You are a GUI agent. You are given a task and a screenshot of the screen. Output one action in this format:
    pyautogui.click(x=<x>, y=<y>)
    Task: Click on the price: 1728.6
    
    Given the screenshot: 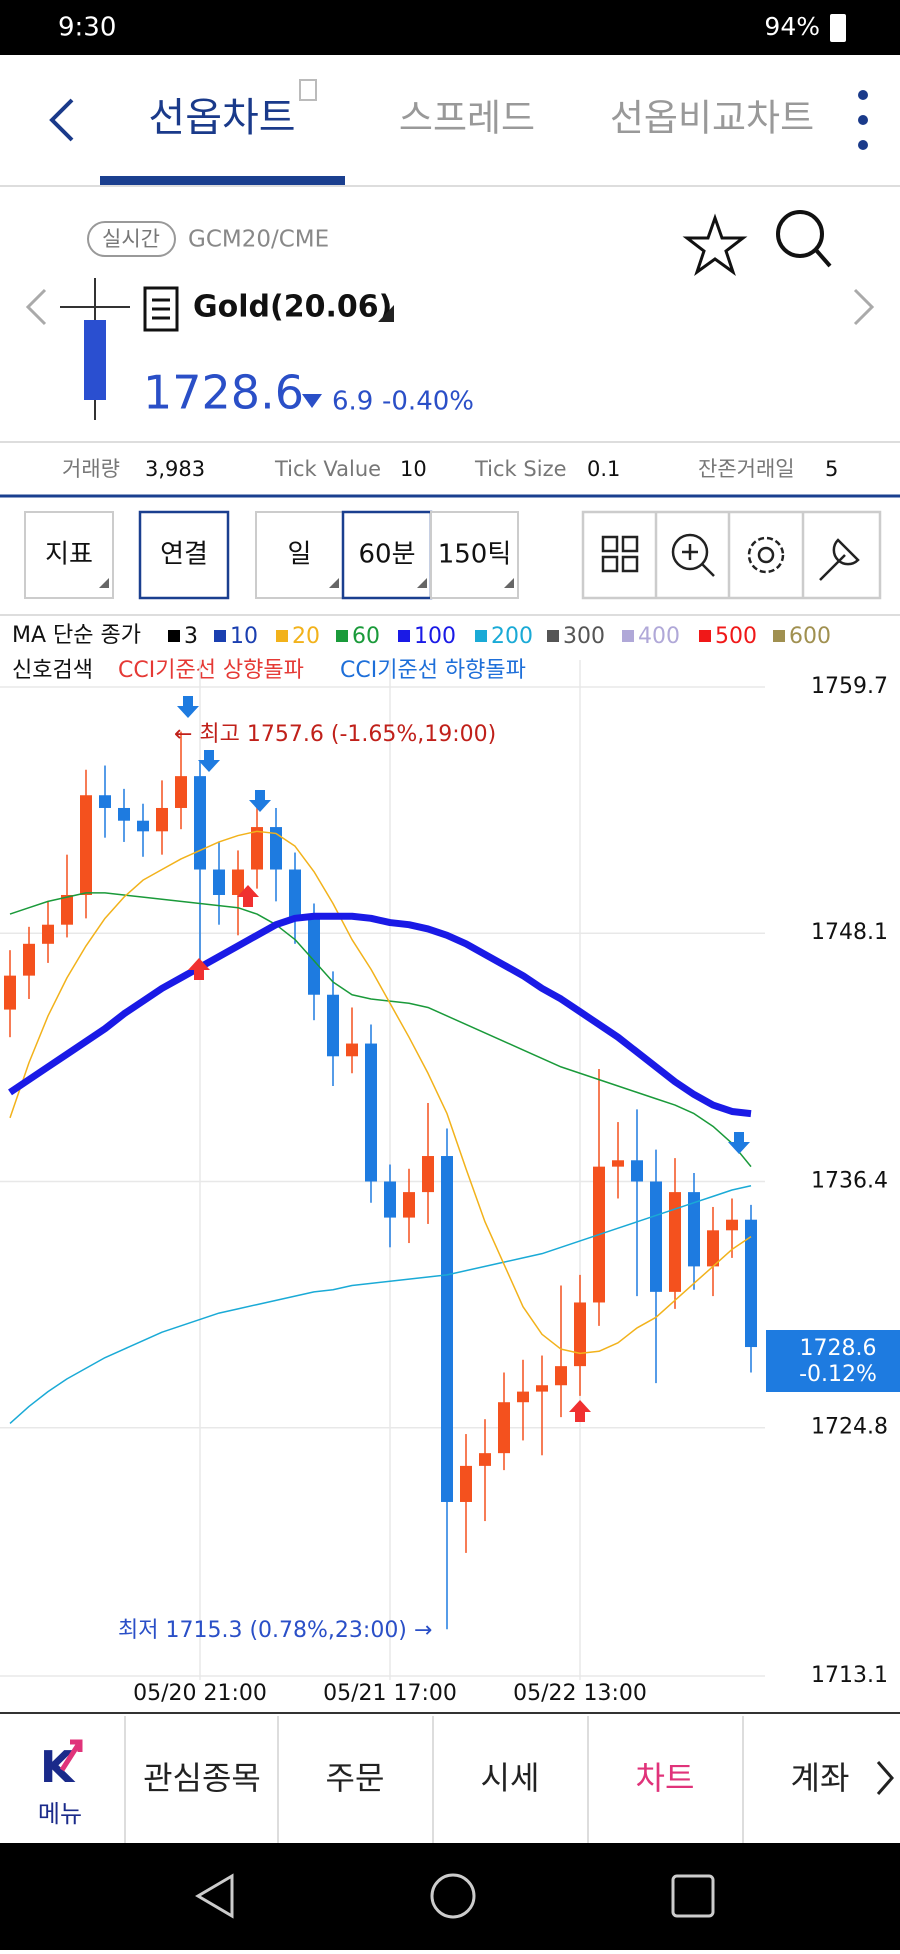 What is the action you would take?
    pyautogui.click(x=223, y=393)
    